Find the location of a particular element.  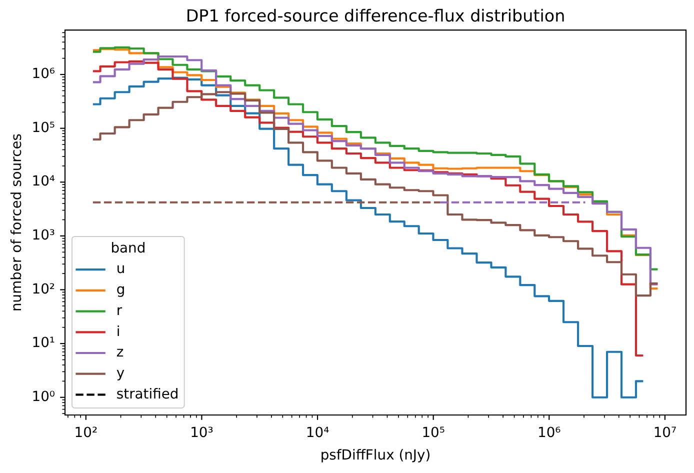

legend-label: y is located at coordinates (120, 373).